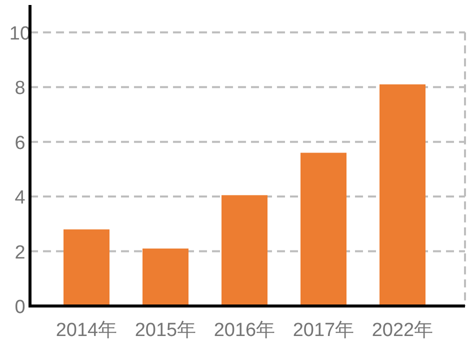  I want to click on y-tick-label: 8, so click(20, 89).